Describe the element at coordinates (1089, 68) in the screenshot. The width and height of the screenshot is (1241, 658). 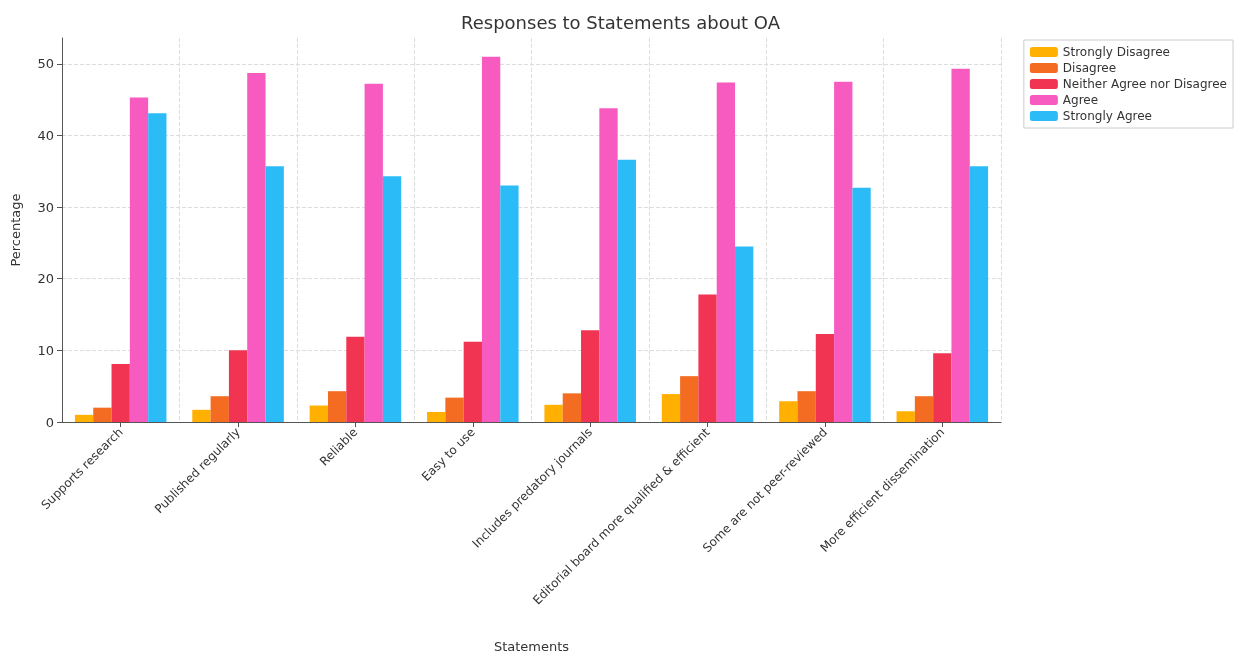
I see `legend-label: Disagree` at that location.